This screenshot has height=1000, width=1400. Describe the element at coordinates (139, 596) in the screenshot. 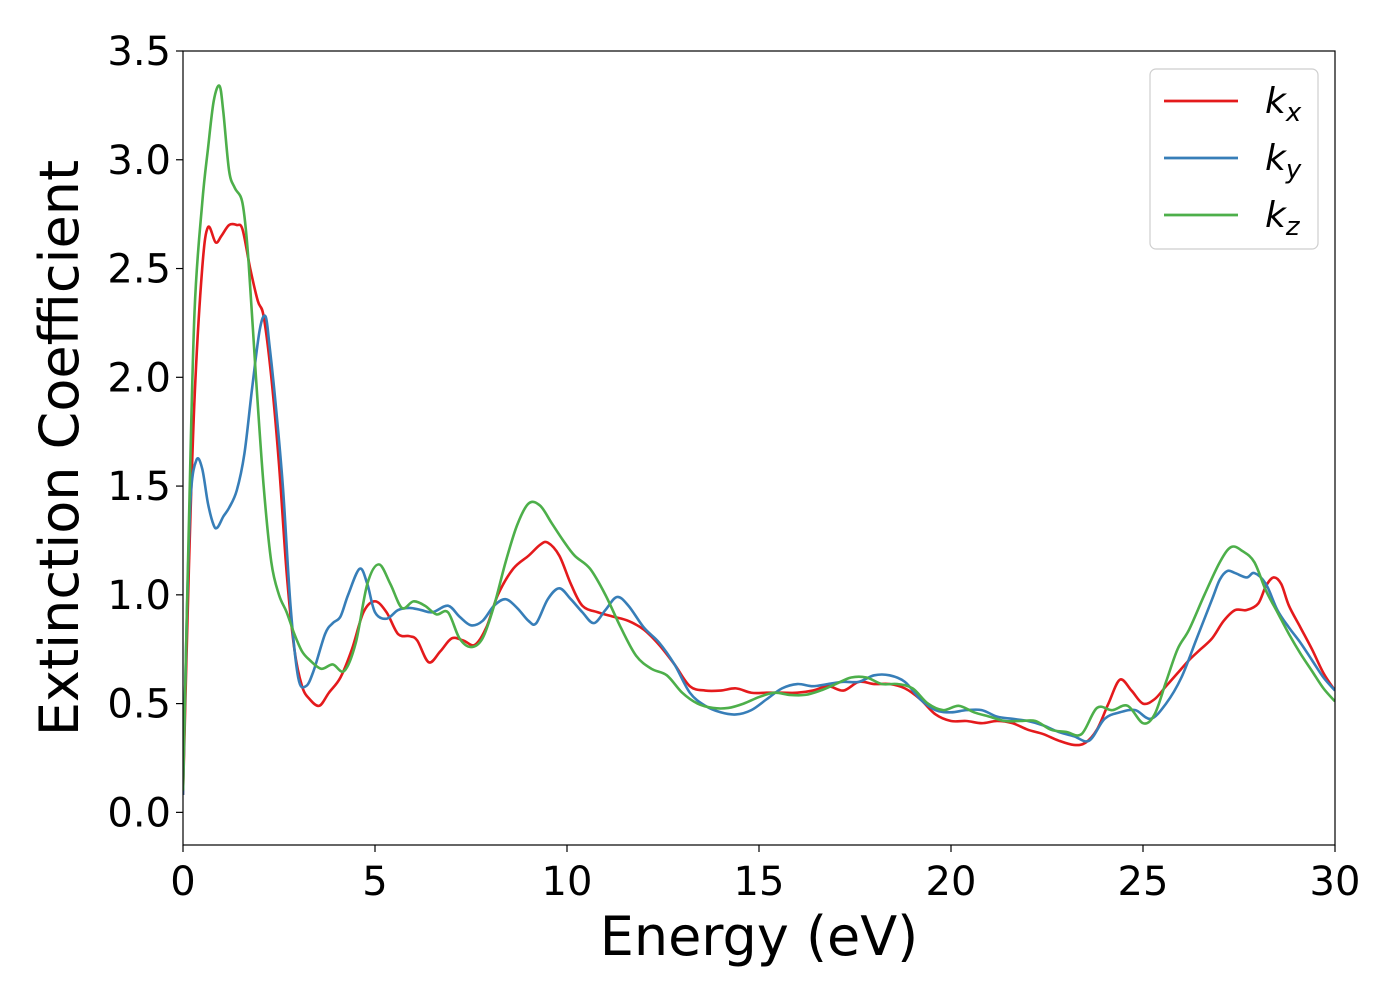

I see `y-tick-label: 1.0` at that location.